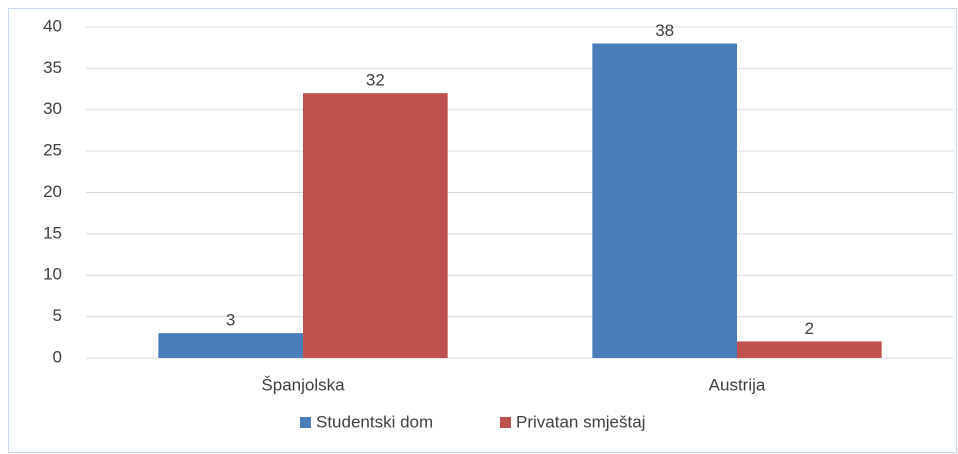 Image resolution: width=958 pixels, height=454 pixels. Describe the element at coordinates (52, 25) in the screenshot. I see `y-tick-label: 40` at that location.